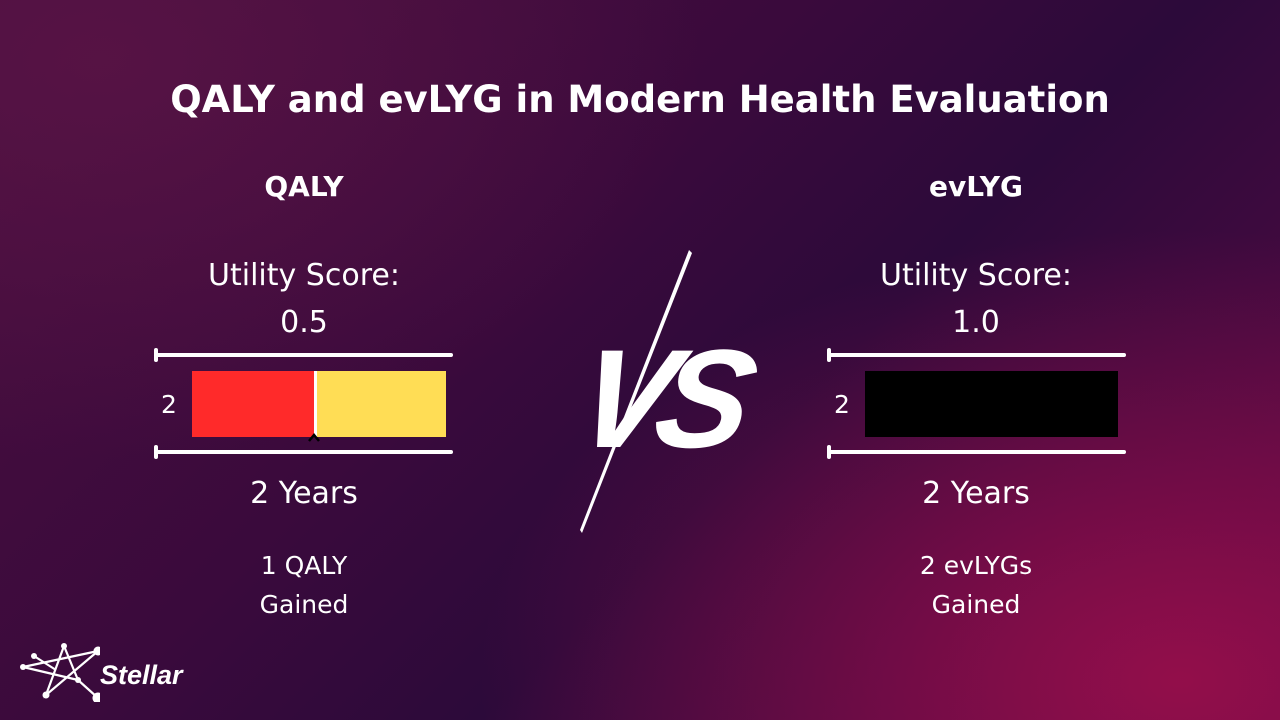 This screenshot has height=720, width=1280. Describe the element at coordinates (381, 404) in the screenshot. I see `qaly-lost-bar` at that location.